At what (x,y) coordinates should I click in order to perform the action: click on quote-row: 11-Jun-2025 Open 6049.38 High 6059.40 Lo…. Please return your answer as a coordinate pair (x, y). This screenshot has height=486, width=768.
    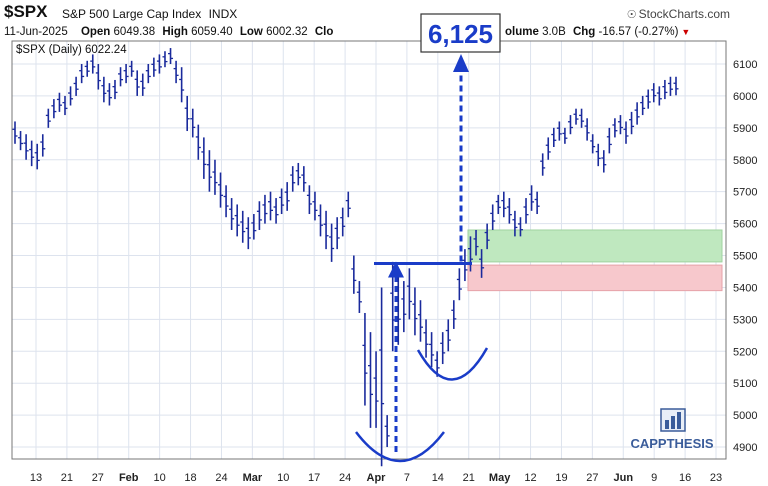
    Looking at the image, I should click on (168, 32).